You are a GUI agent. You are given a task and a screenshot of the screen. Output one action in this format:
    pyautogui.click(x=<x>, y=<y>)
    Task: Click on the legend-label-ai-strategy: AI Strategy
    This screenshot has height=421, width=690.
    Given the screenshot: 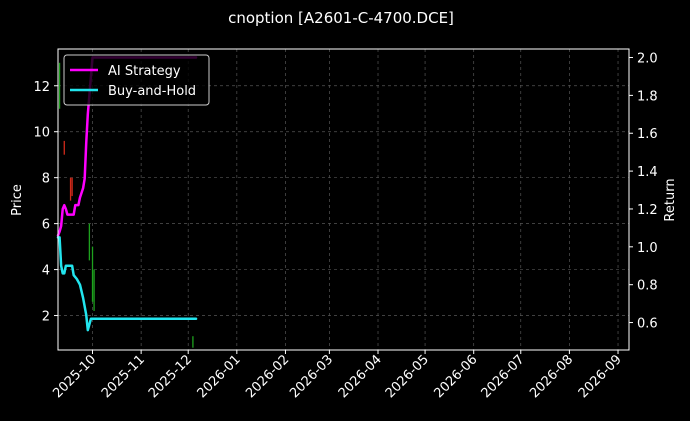 What is the action you would take?
    pyautogui.click(x=144, y=71)
    